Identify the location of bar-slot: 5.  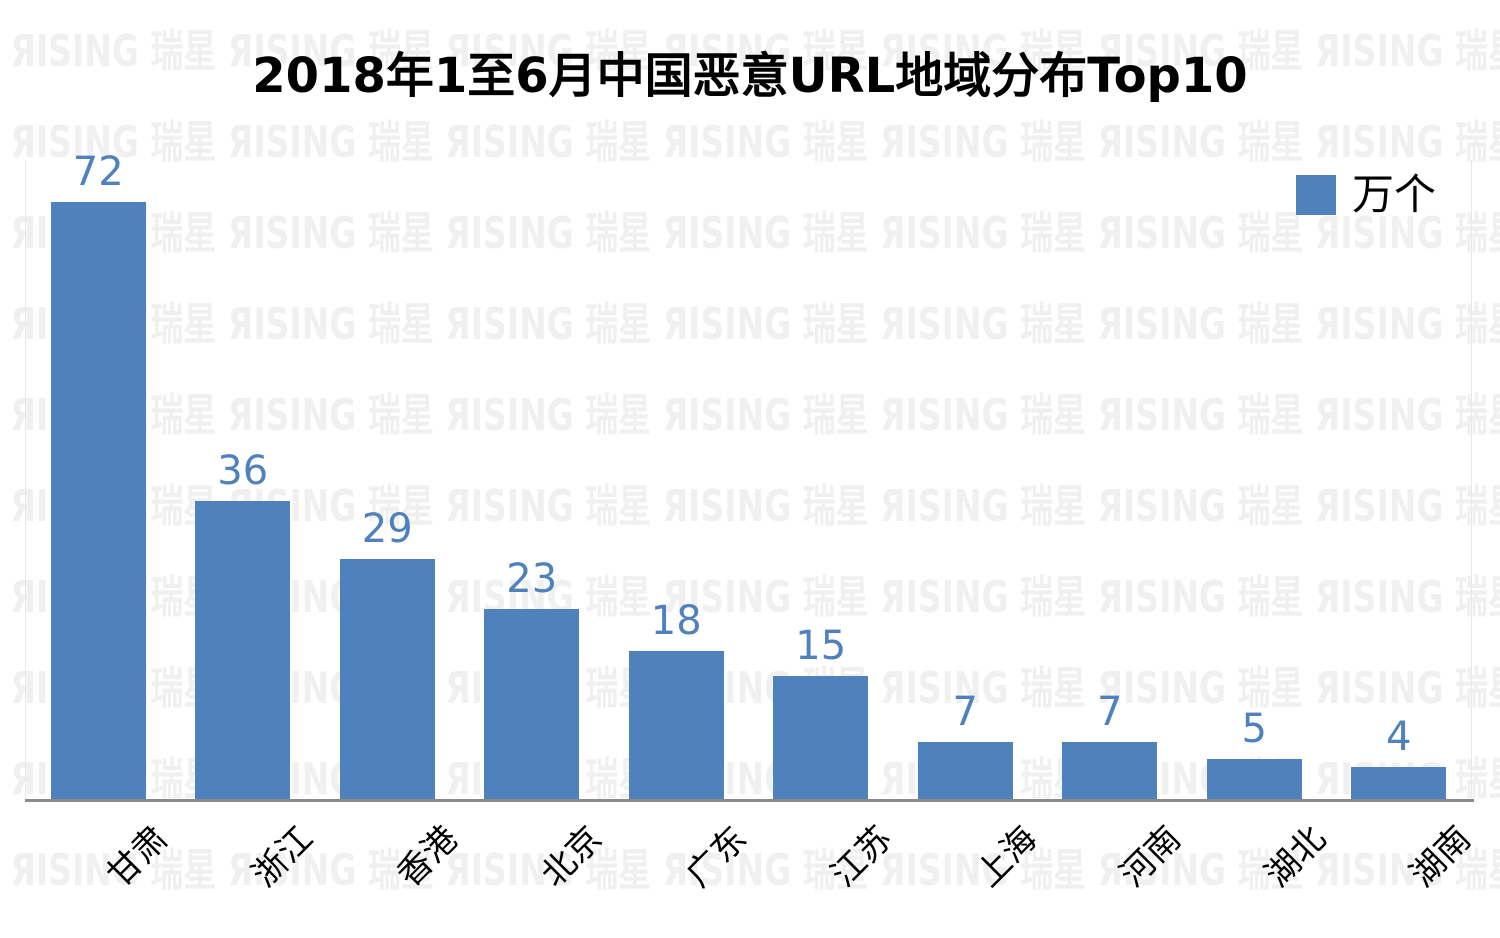
(1254, 752).